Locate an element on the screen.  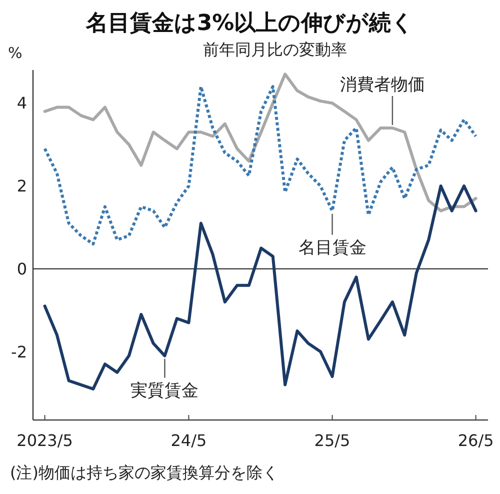
x-tick-label: 26/5 is located at coordinates (476, 440).